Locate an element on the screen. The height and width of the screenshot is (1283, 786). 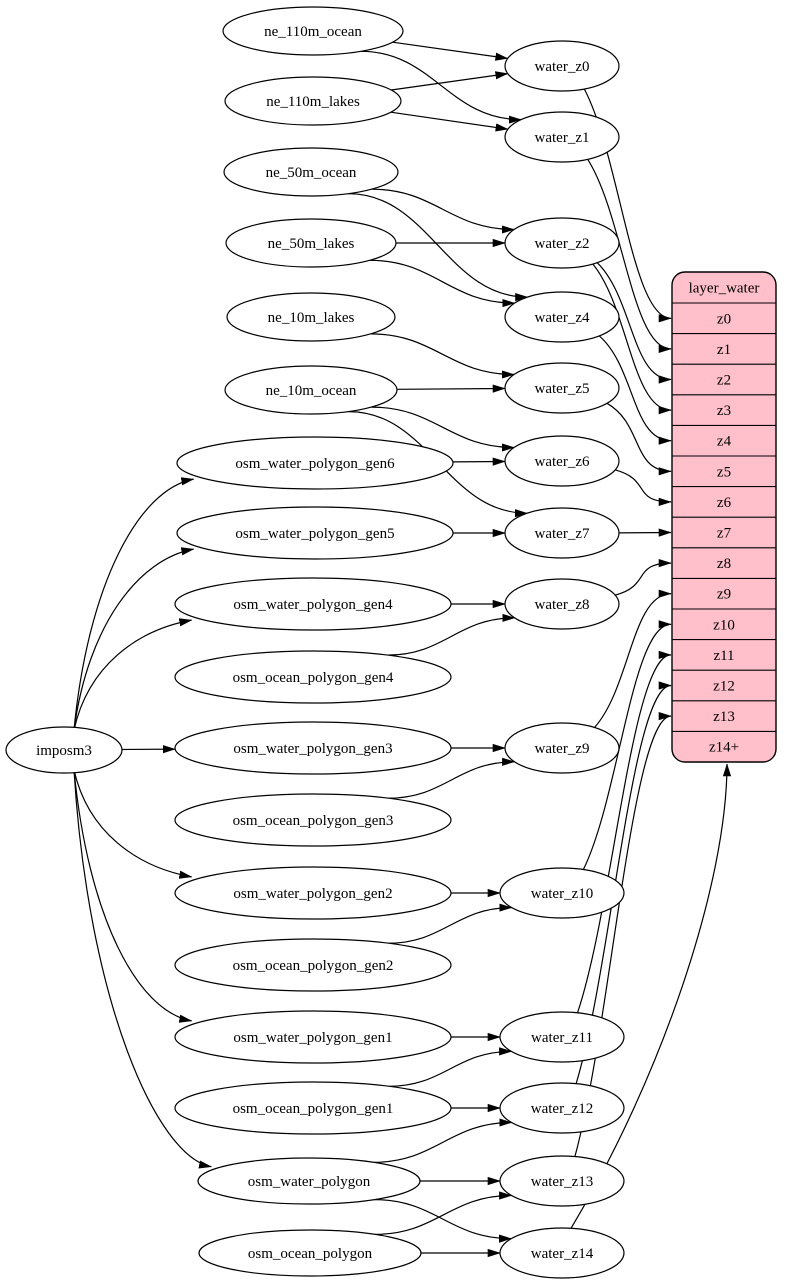
node-label-water_z2: water_z2 is located at coordinates (562, 244).